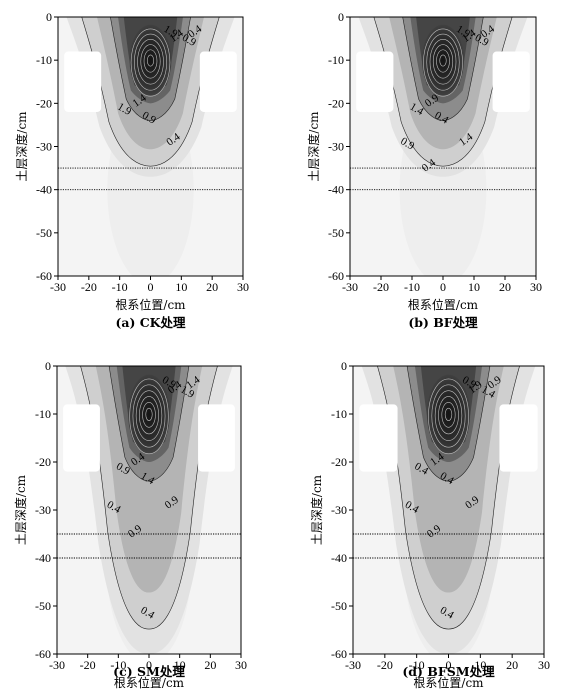 Image resolution: width=566 pixels, height=690 pixels. I want to click on panel-caption: (c) SM处理, so click(149, 671).